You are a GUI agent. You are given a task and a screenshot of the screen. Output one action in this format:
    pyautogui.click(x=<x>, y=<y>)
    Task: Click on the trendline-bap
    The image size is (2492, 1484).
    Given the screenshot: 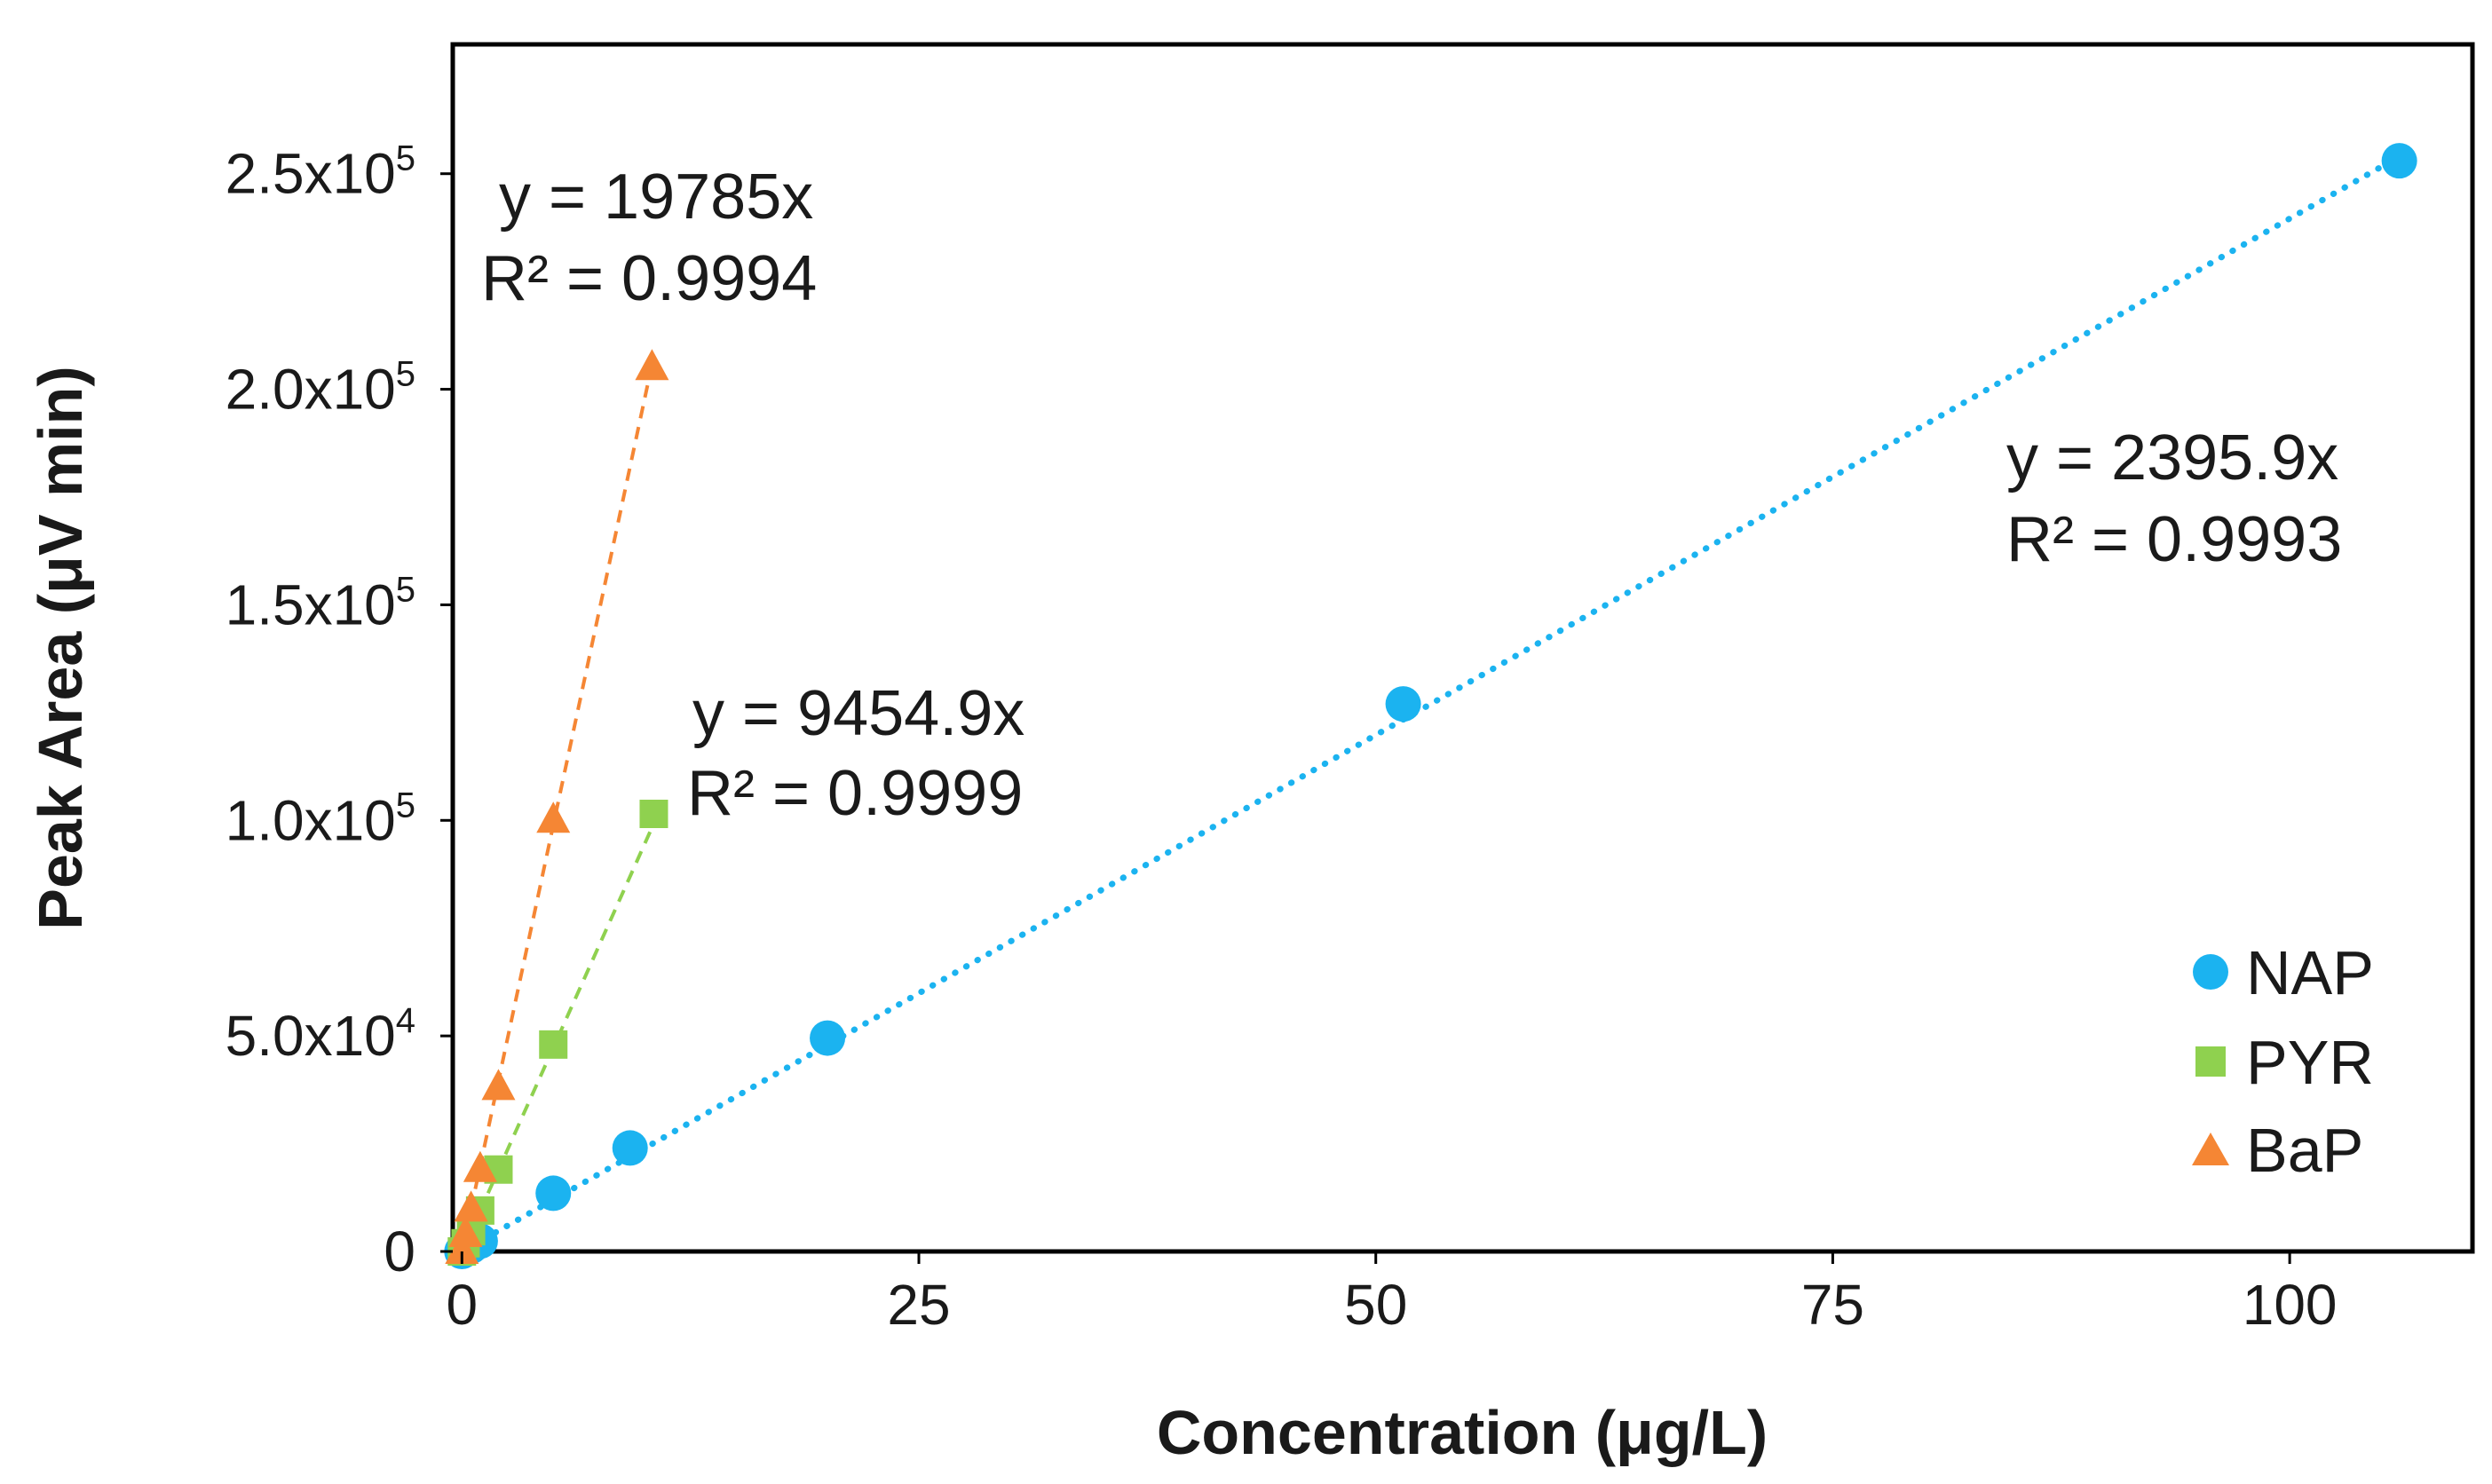 What is the action you would take?
    pyautogui.click(x=557, y=808)
    